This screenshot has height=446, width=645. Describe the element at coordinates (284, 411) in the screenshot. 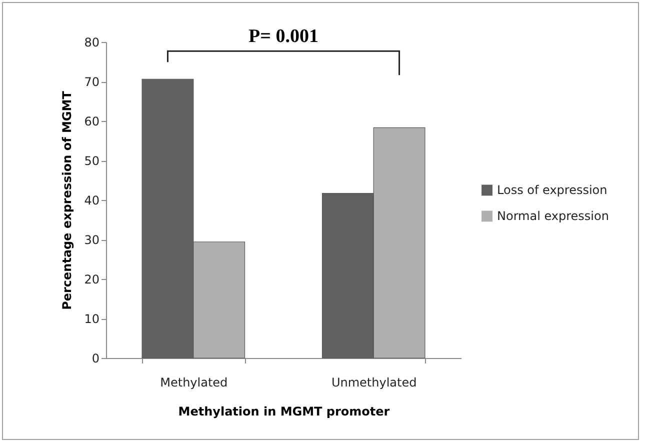

I see `x-axis-title: Methylation in MGMT promoter` at that location.